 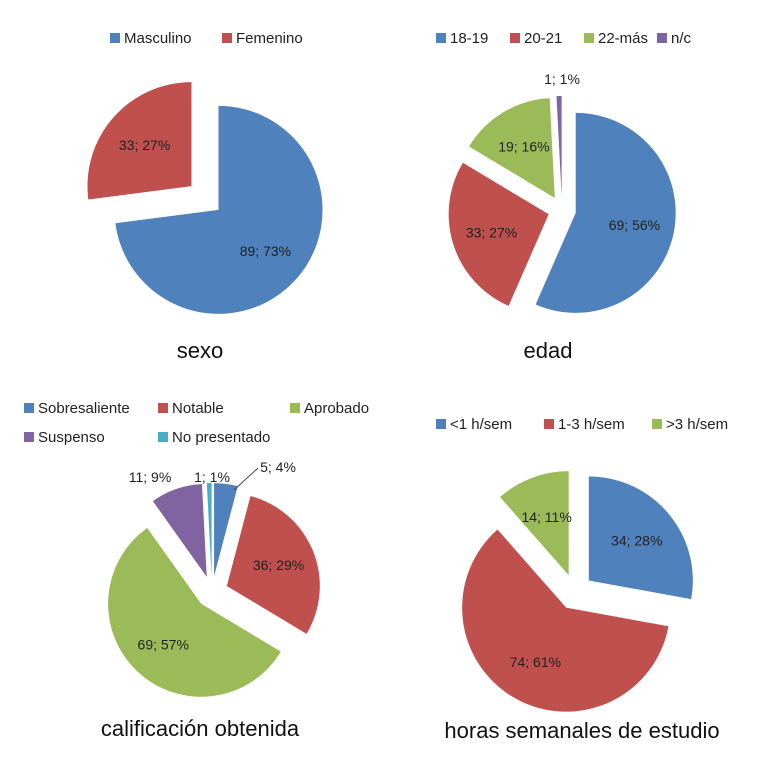 What do you see at coordinates (469, 38) in the screenshot?
I see `legend-entry: 18-19` at bounding box center [469, 38].